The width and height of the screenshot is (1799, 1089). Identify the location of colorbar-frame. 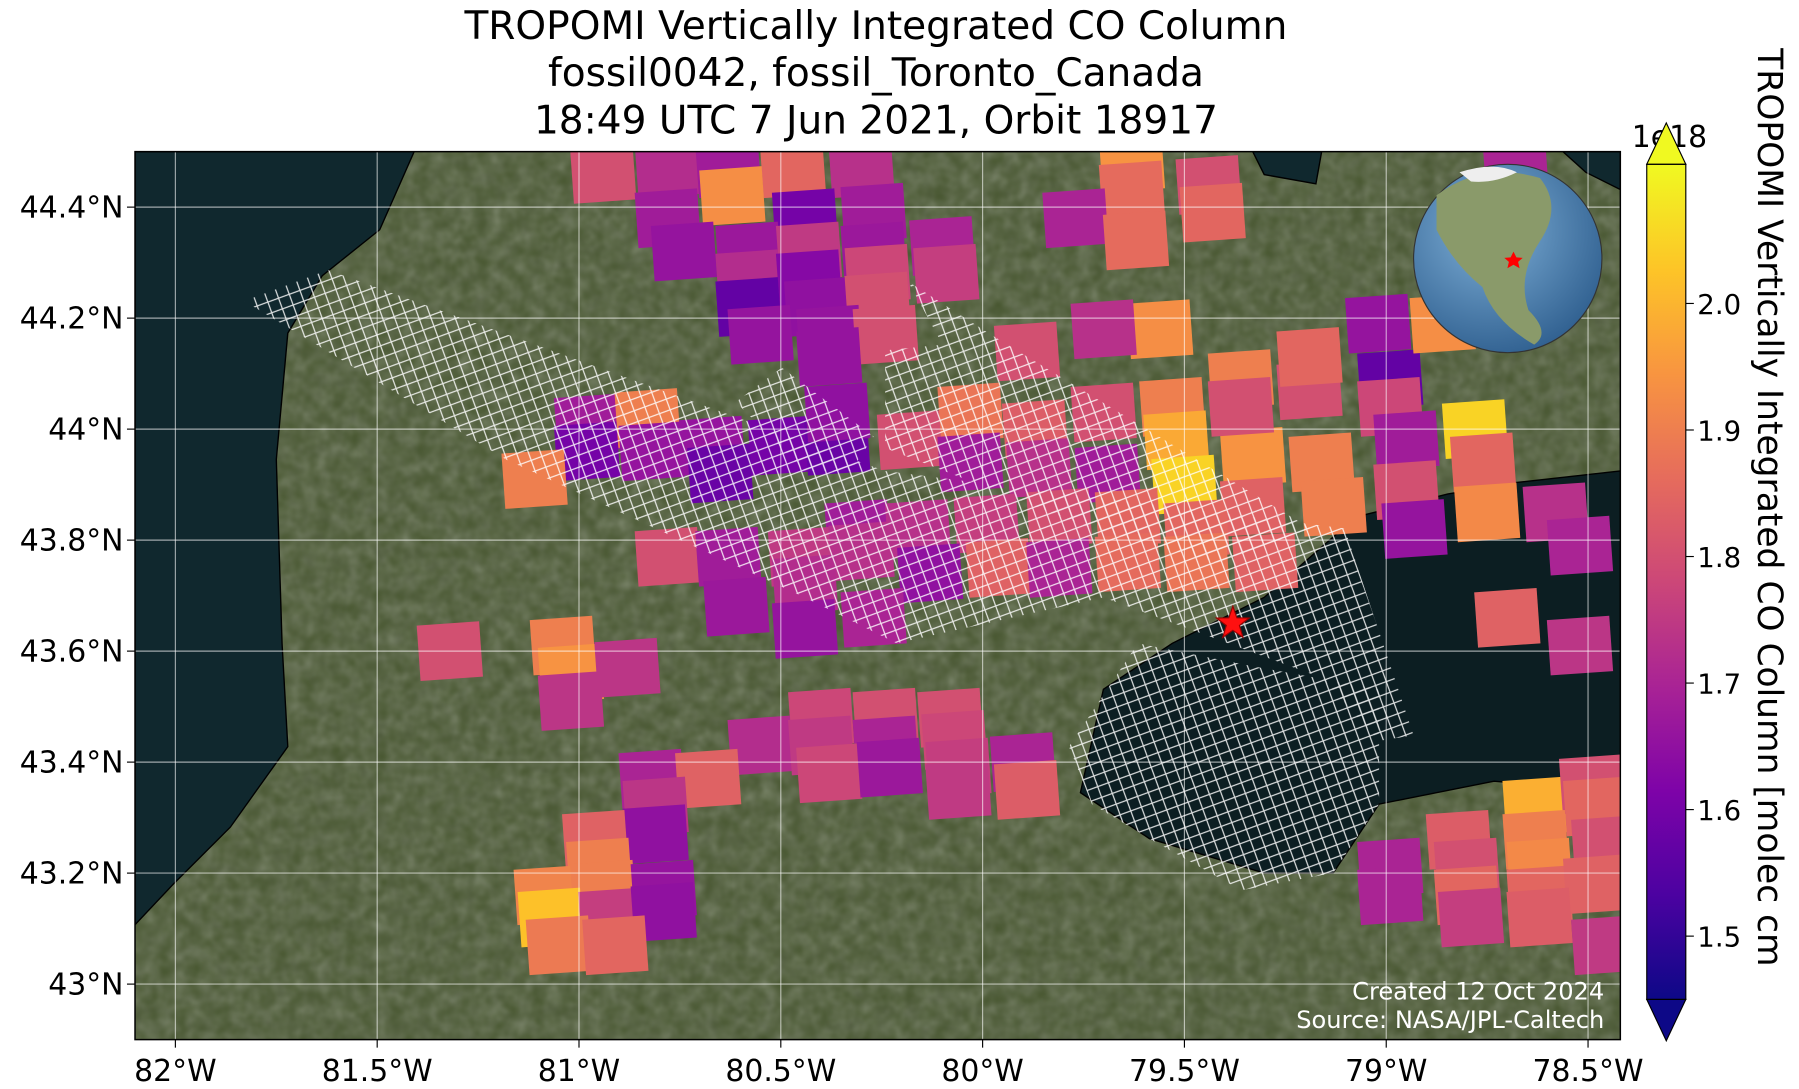
(1666, 581).